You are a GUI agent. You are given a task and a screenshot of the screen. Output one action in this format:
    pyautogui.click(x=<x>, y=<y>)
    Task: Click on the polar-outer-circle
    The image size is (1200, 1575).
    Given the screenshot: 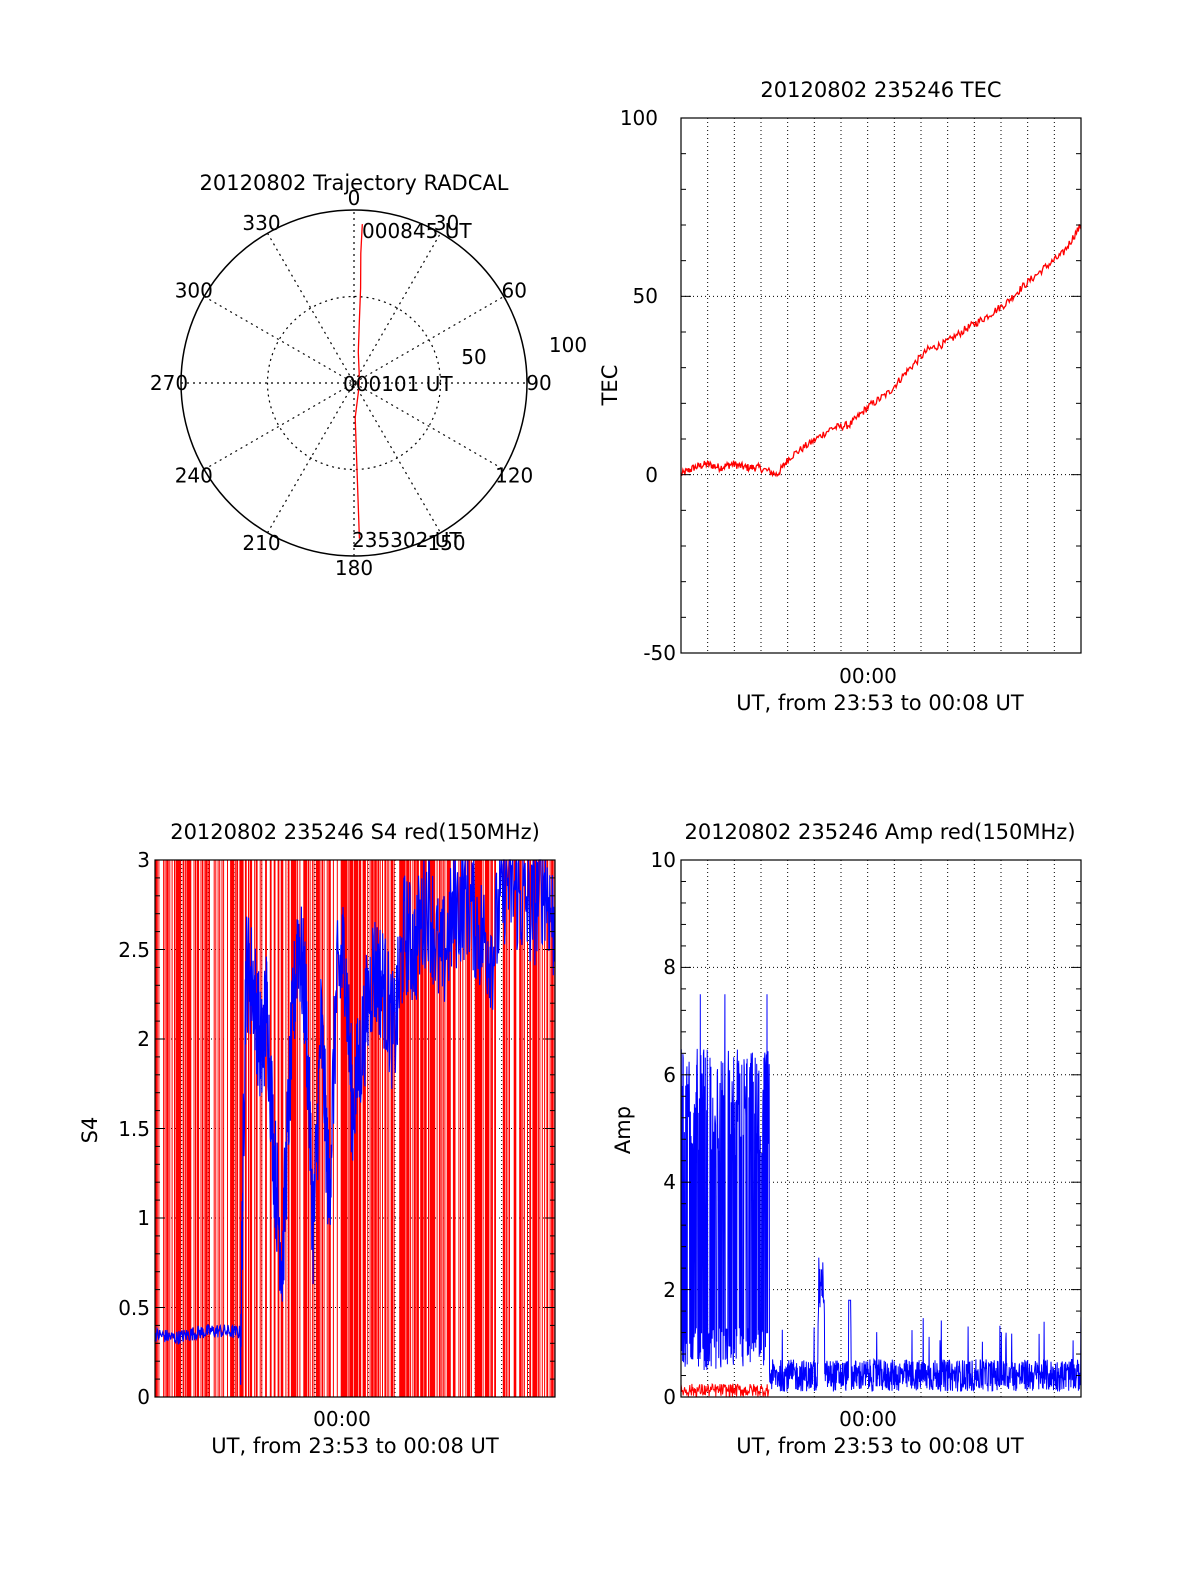 What is the action you would take?
    pyautogui.click(x=354, y=383)
    